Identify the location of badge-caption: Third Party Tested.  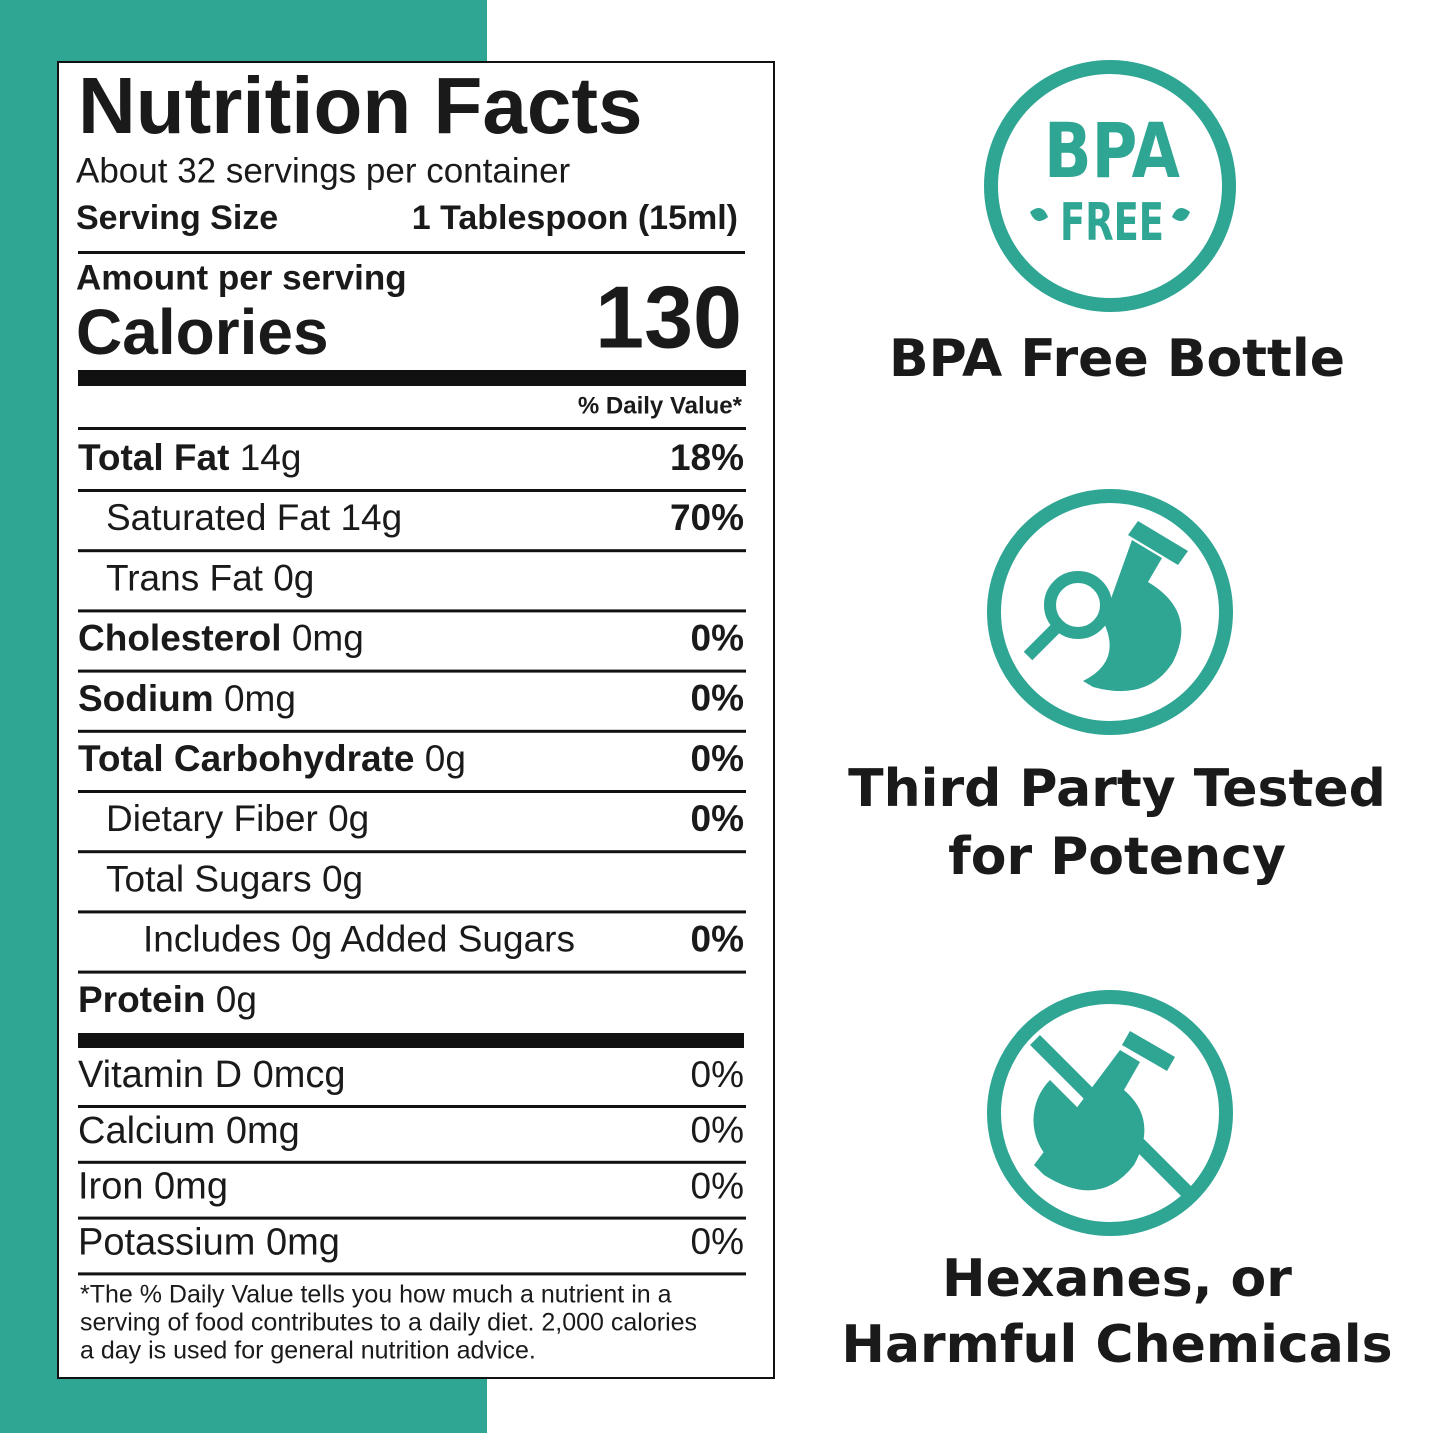
(1117, 789).